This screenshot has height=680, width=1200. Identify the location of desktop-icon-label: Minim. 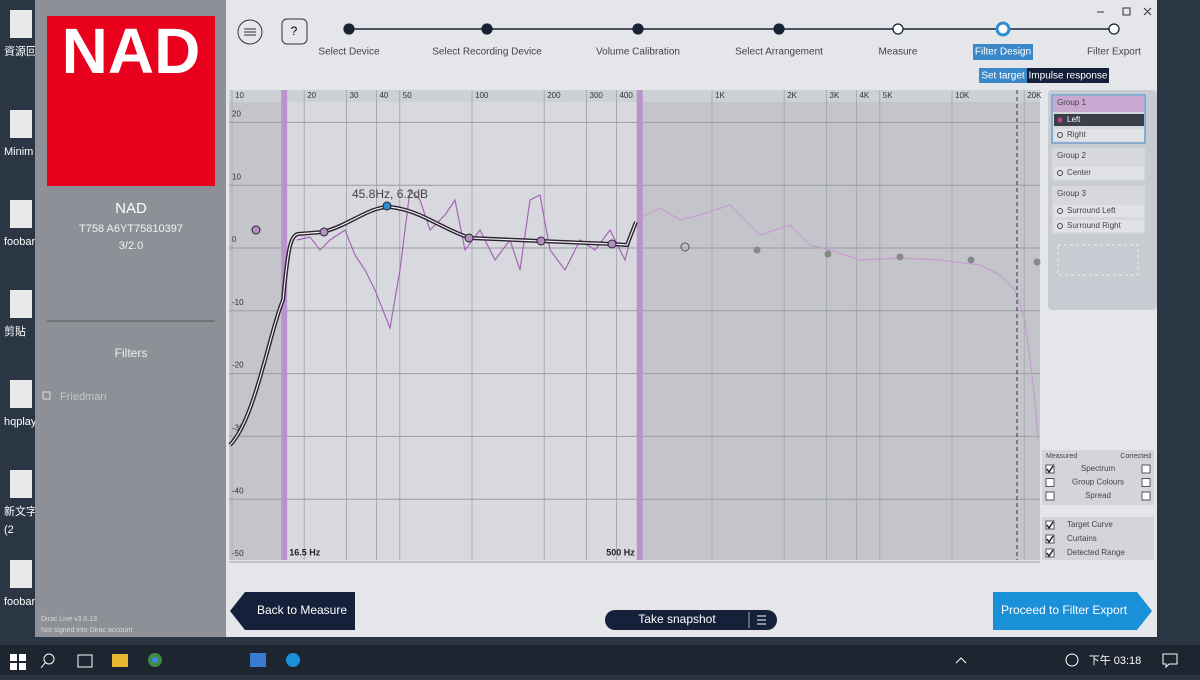
(18, 152).